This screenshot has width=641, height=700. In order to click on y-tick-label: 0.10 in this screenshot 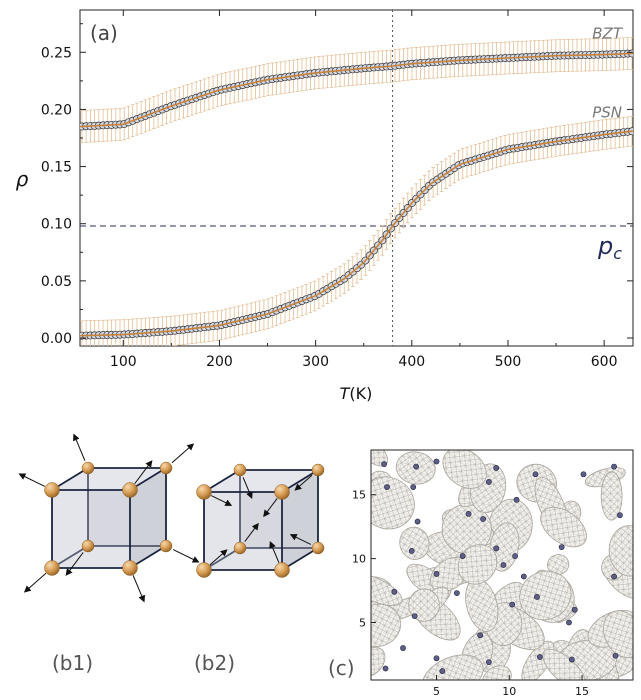, I will do `click(56, 225)`.